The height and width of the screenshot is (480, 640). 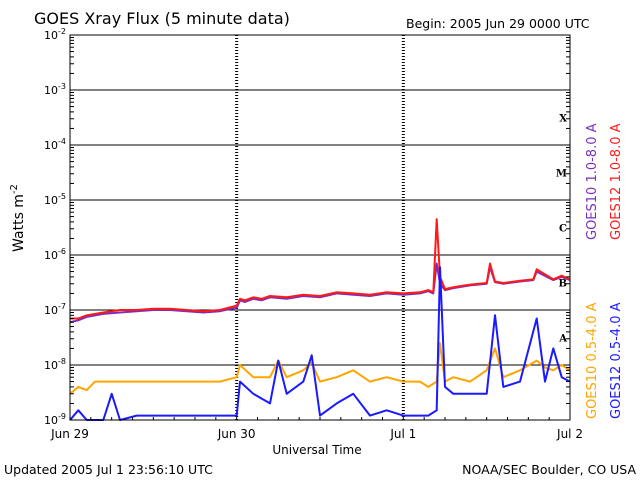 I want to click on y-tick-label: 10⁻⁸, so click(x=55, y=364).